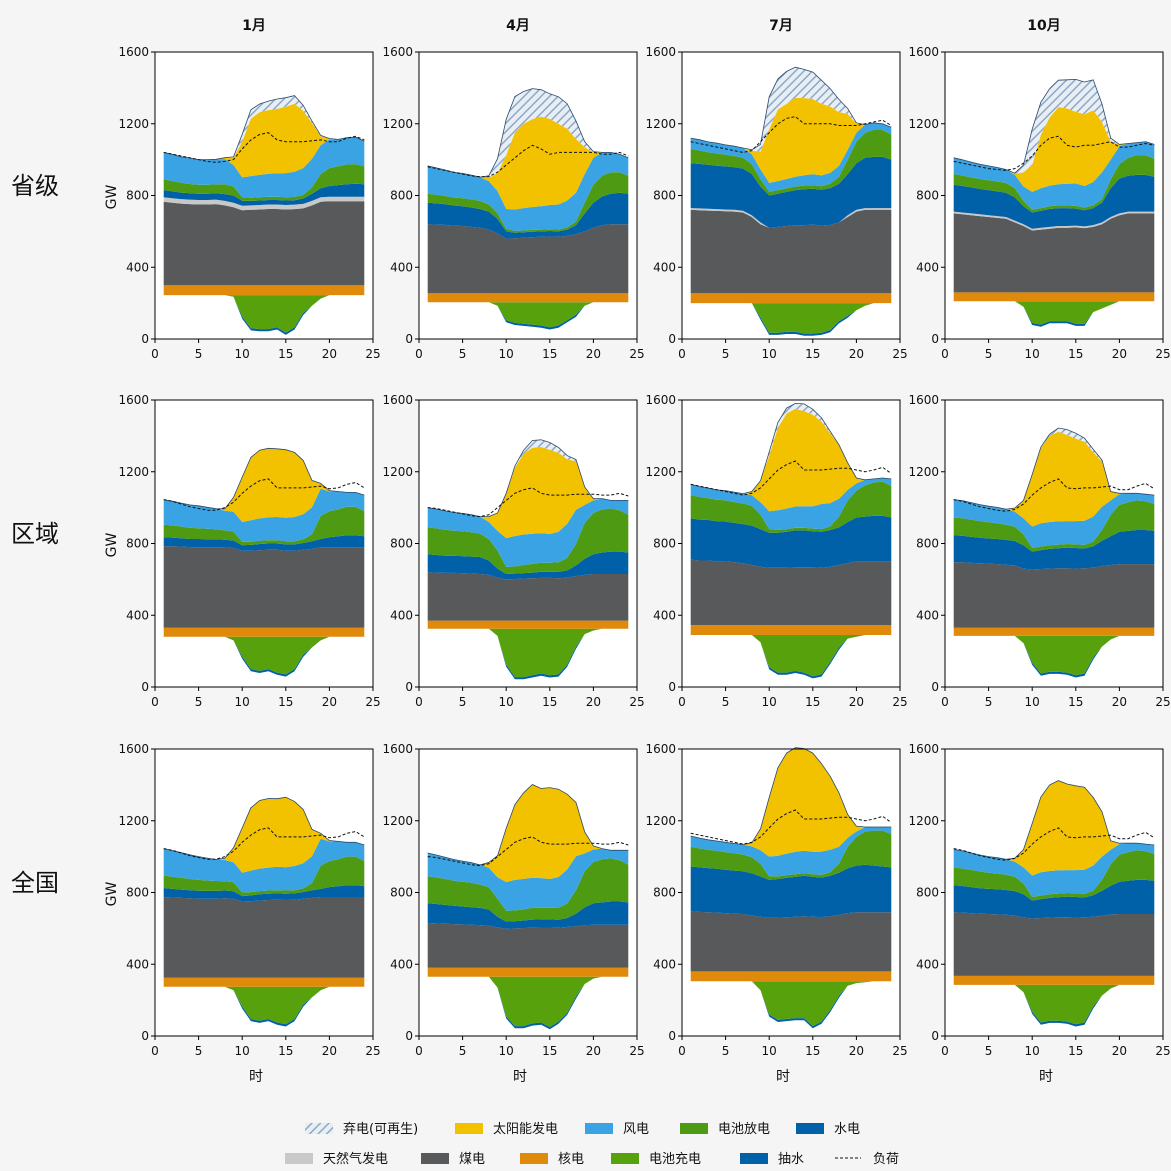  Describe the element at coordinates (453, 1159) in the screenshot. I see `legend-item-coal: 煤电` at that location.